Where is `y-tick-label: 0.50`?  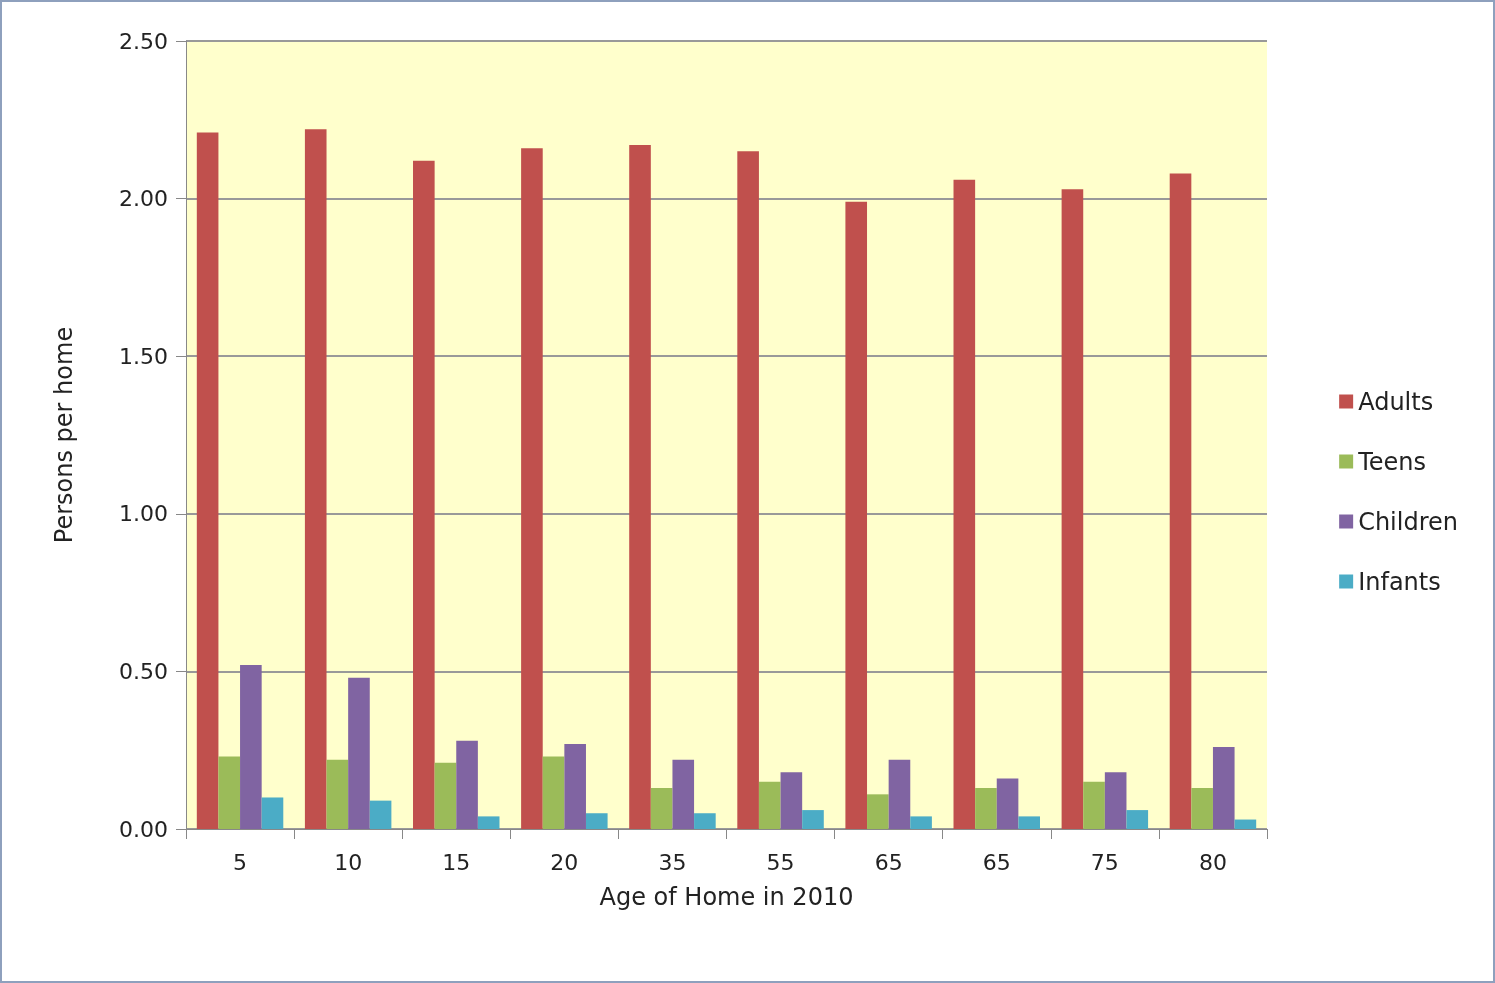
y-tick-label: 0.50 is located at coordinates (143, 671).